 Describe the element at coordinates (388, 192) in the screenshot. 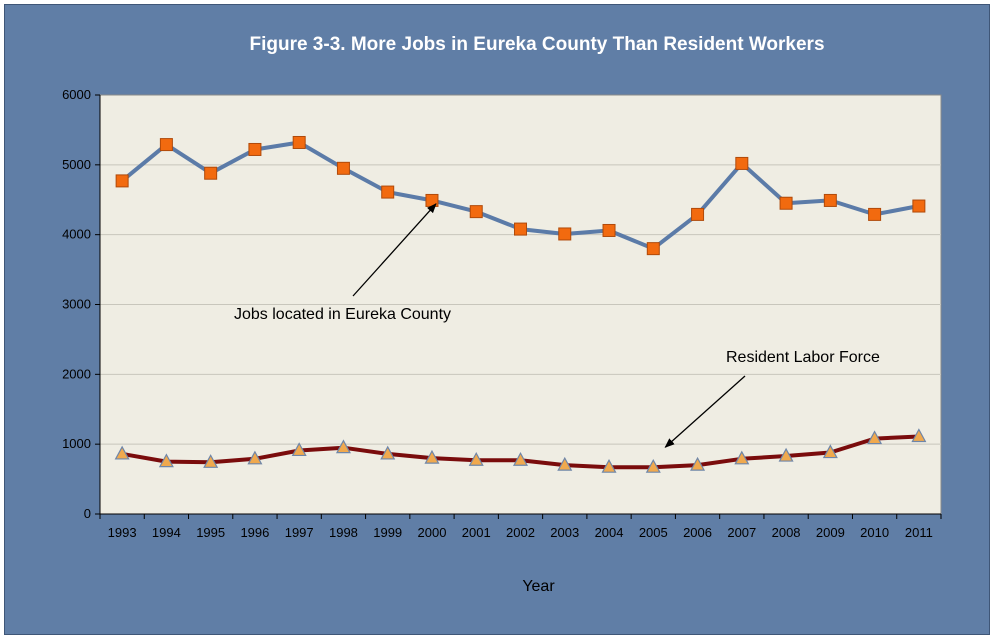

I see `jobs-marker-1999` at that location.